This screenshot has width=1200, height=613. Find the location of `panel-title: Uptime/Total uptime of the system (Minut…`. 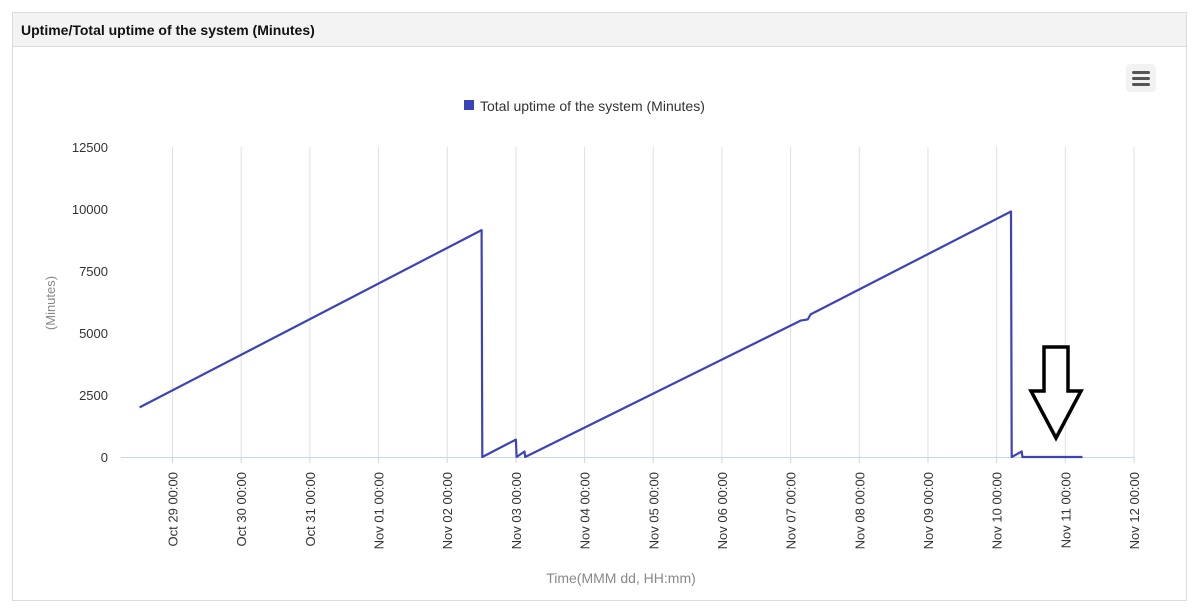

panel-title: Uptime/Total uptime of the system (Minut… is located at coordinates (168, 29).